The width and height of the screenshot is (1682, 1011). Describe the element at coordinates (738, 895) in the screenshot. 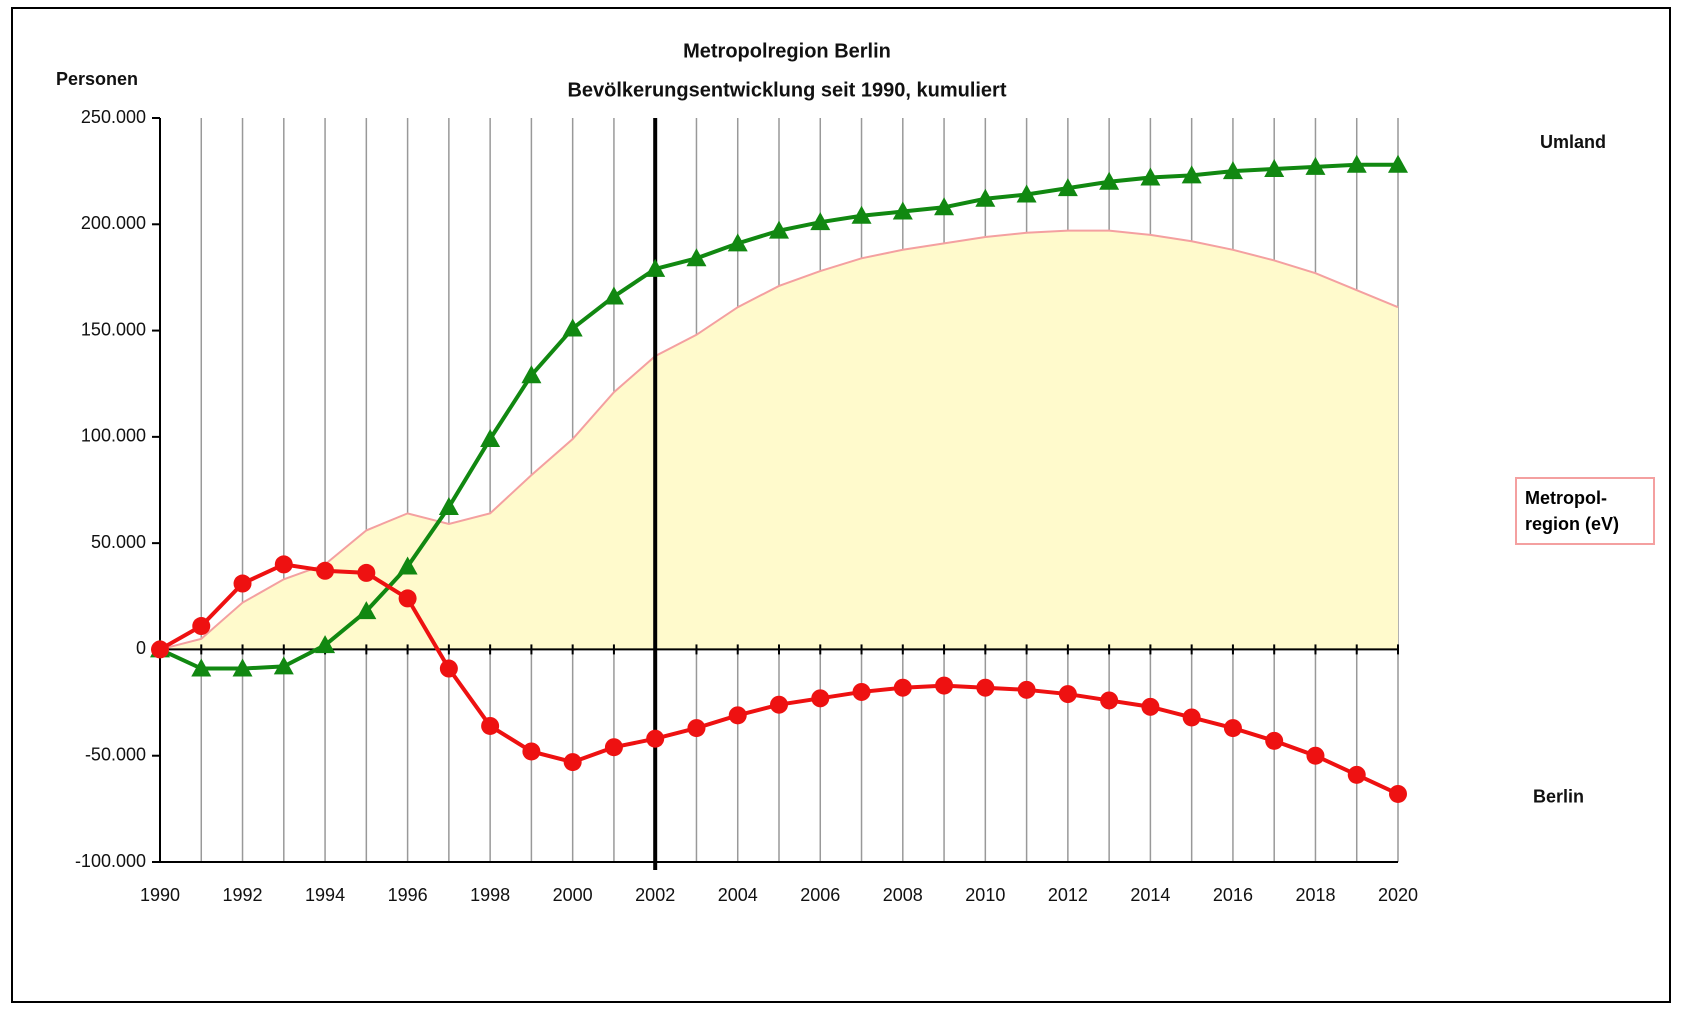

I see `x-tick-label: 2004` at that location.